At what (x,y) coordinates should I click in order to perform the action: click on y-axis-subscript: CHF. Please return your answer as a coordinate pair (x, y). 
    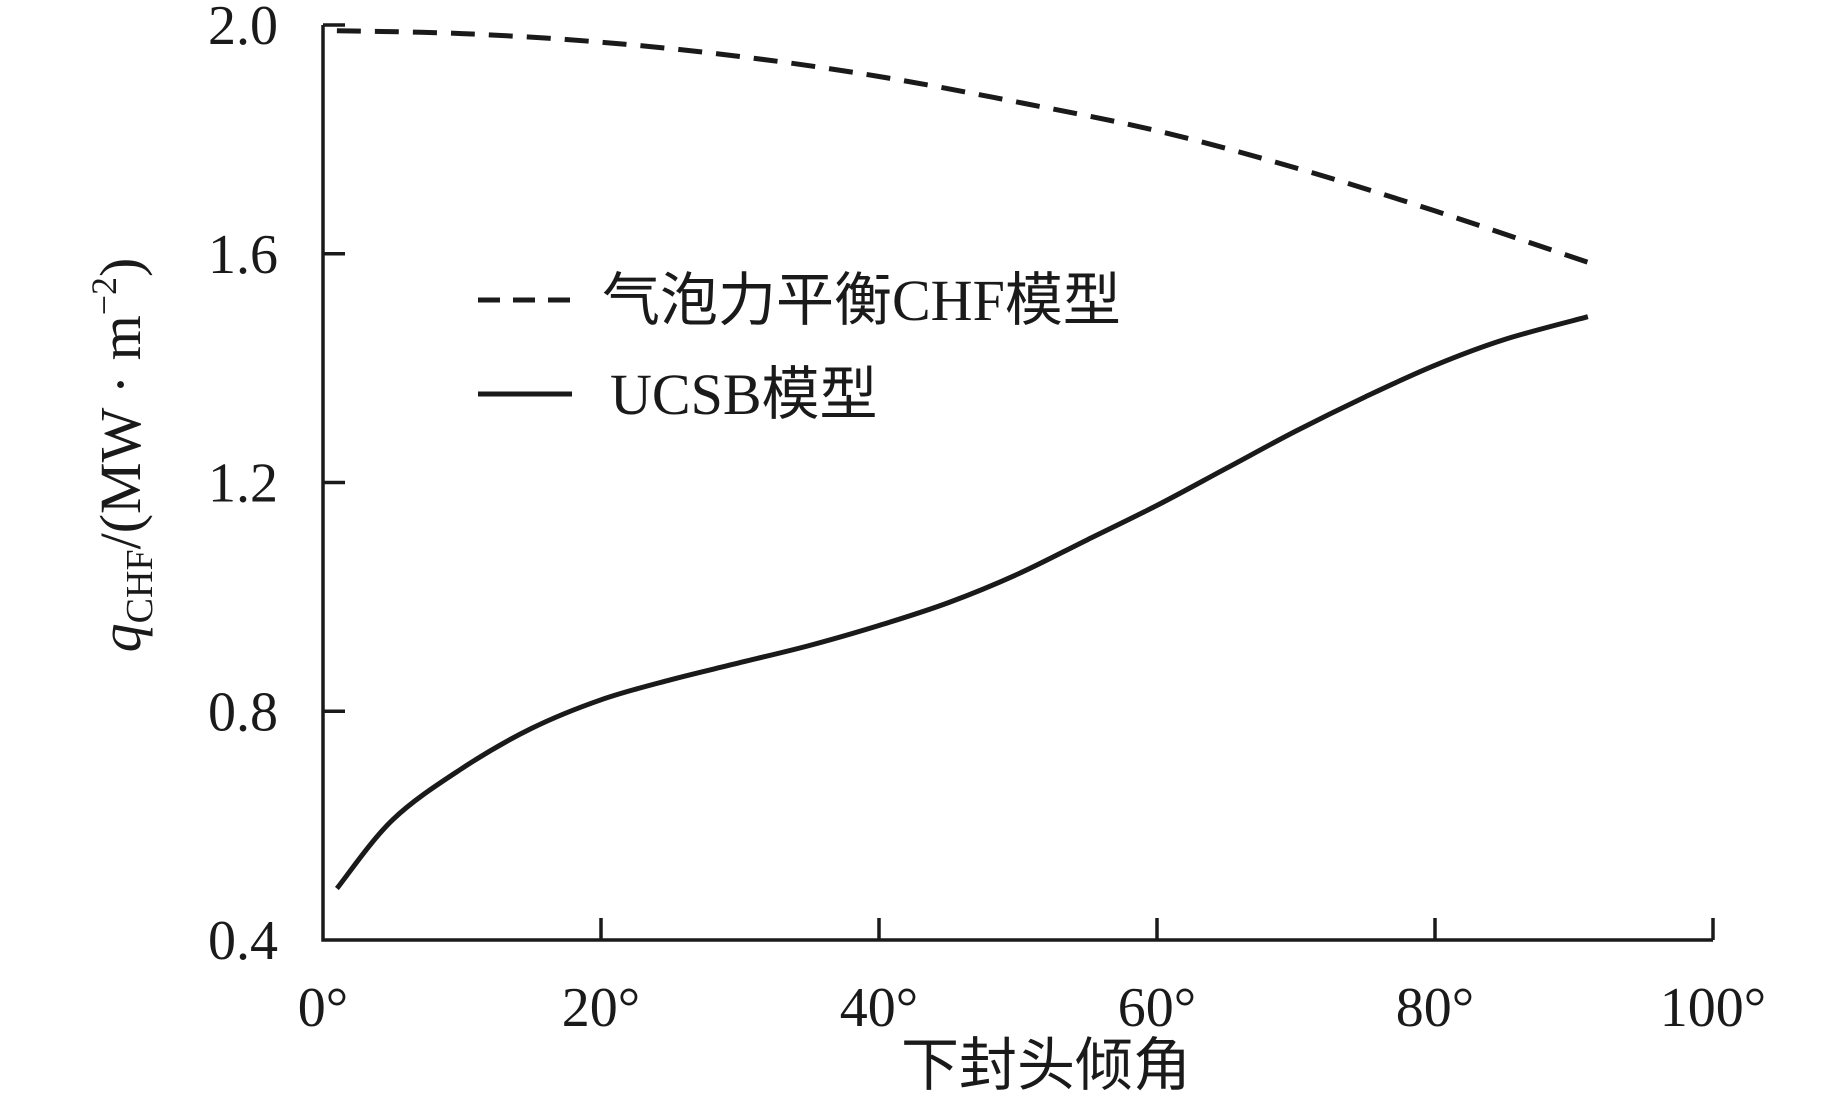
    Looking at the image, I should click on (140, 586).